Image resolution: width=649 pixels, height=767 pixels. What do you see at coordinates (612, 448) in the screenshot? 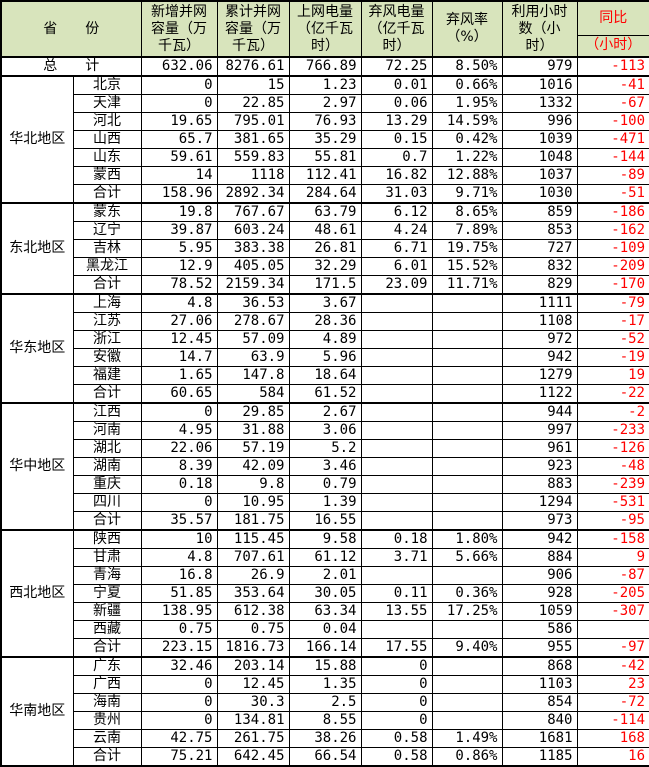
I see `yoy-cell: -126` at bounding box center [612, 448].